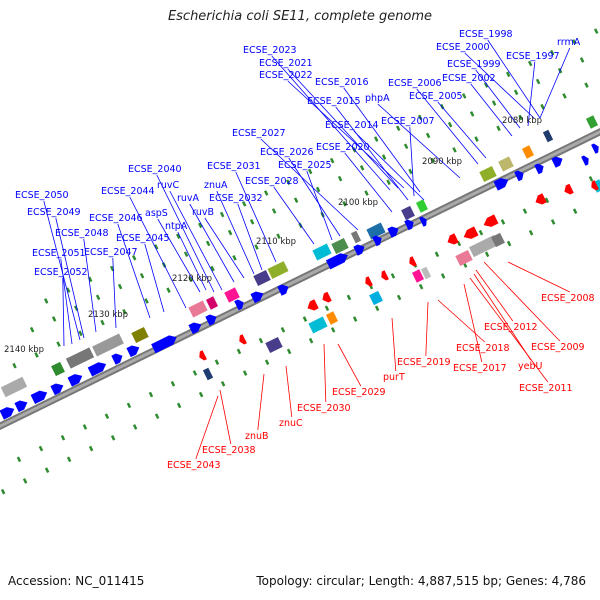  What do you see at coordinates (394, 377) in the screenshot?
I see `reverse-gene-label: purT` at bounding box center [394, 377].